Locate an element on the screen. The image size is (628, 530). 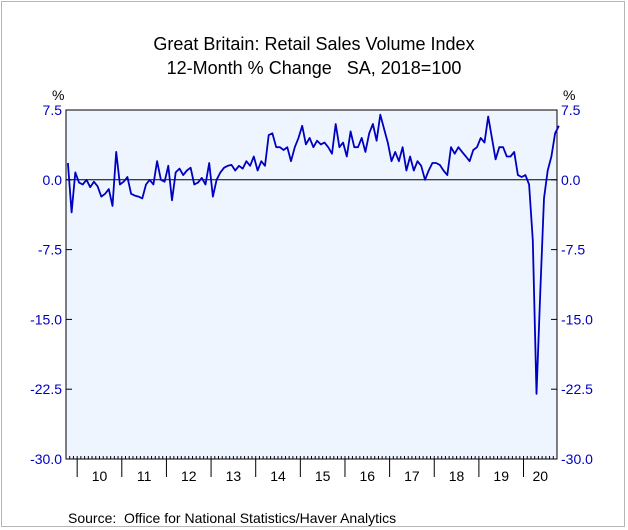
x-tick-label: 15 is located at coordinates (323, 476).